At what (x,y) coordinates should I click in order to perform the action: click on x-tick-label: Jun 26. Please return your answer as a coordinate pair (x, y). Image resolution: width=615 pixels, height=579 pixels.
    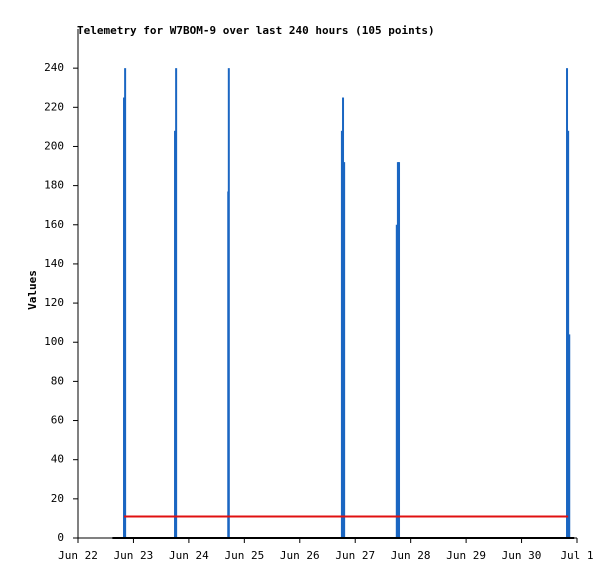
    Looking at the image, I should click on (300, 555).